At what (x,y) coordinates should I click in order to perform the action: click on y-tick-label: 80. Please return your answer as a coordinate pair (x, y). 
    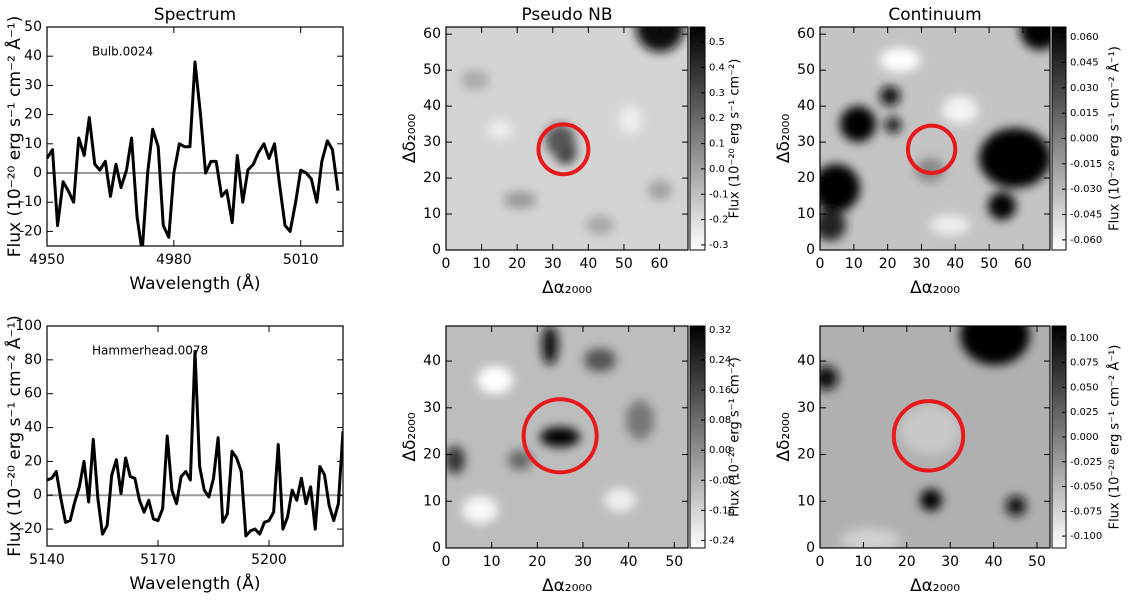
    Looking at the image, I should click on (33, 360).